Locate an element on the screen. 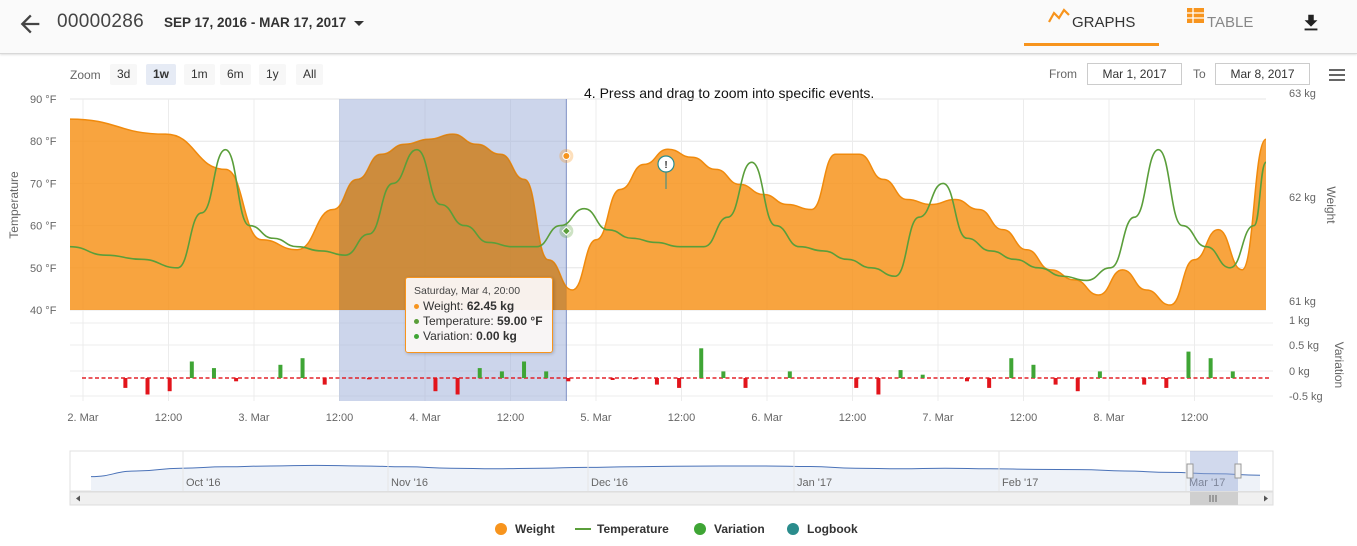 Image resolution: width=1357 pixels, height=546 pixels. zoom-1m-button: 1m is located at coordinates (199, 74).